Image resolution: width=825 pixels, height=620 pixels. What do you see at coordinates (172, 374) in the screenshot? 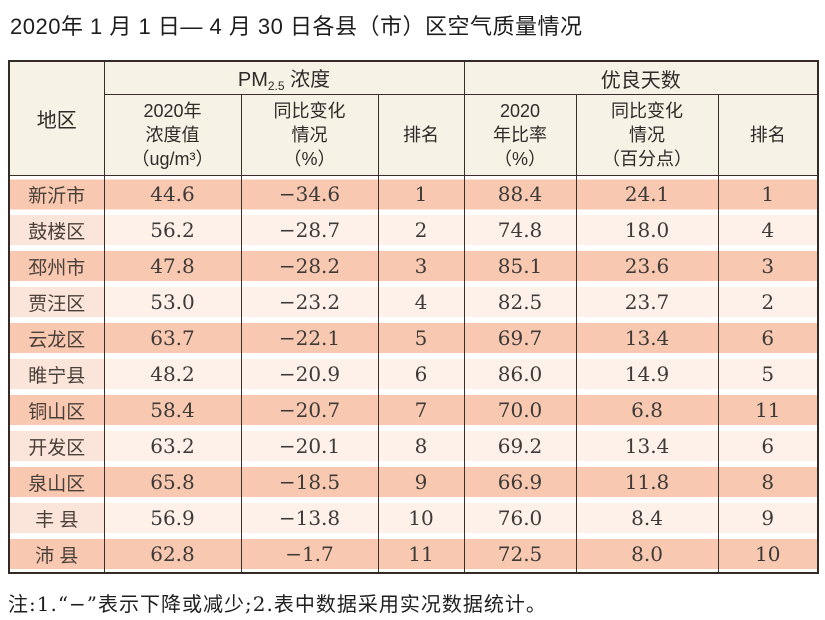
I see `pm-value-cell: 48.2` at bounding box center [172, 374].